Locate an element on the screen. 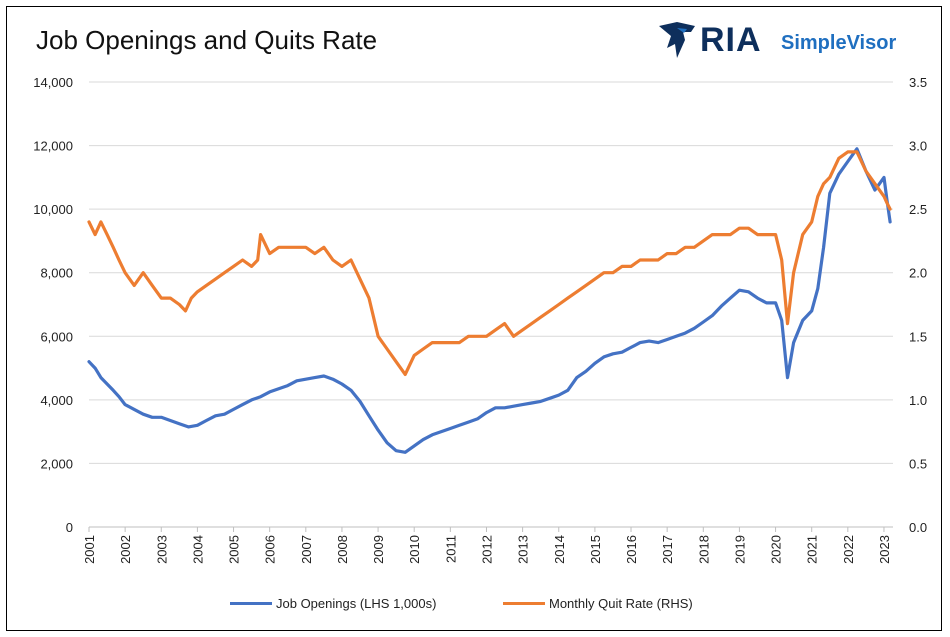 This screenshot has width=950, height=637. left-tick-label: 8,000 is located at coordinates (56, 273).